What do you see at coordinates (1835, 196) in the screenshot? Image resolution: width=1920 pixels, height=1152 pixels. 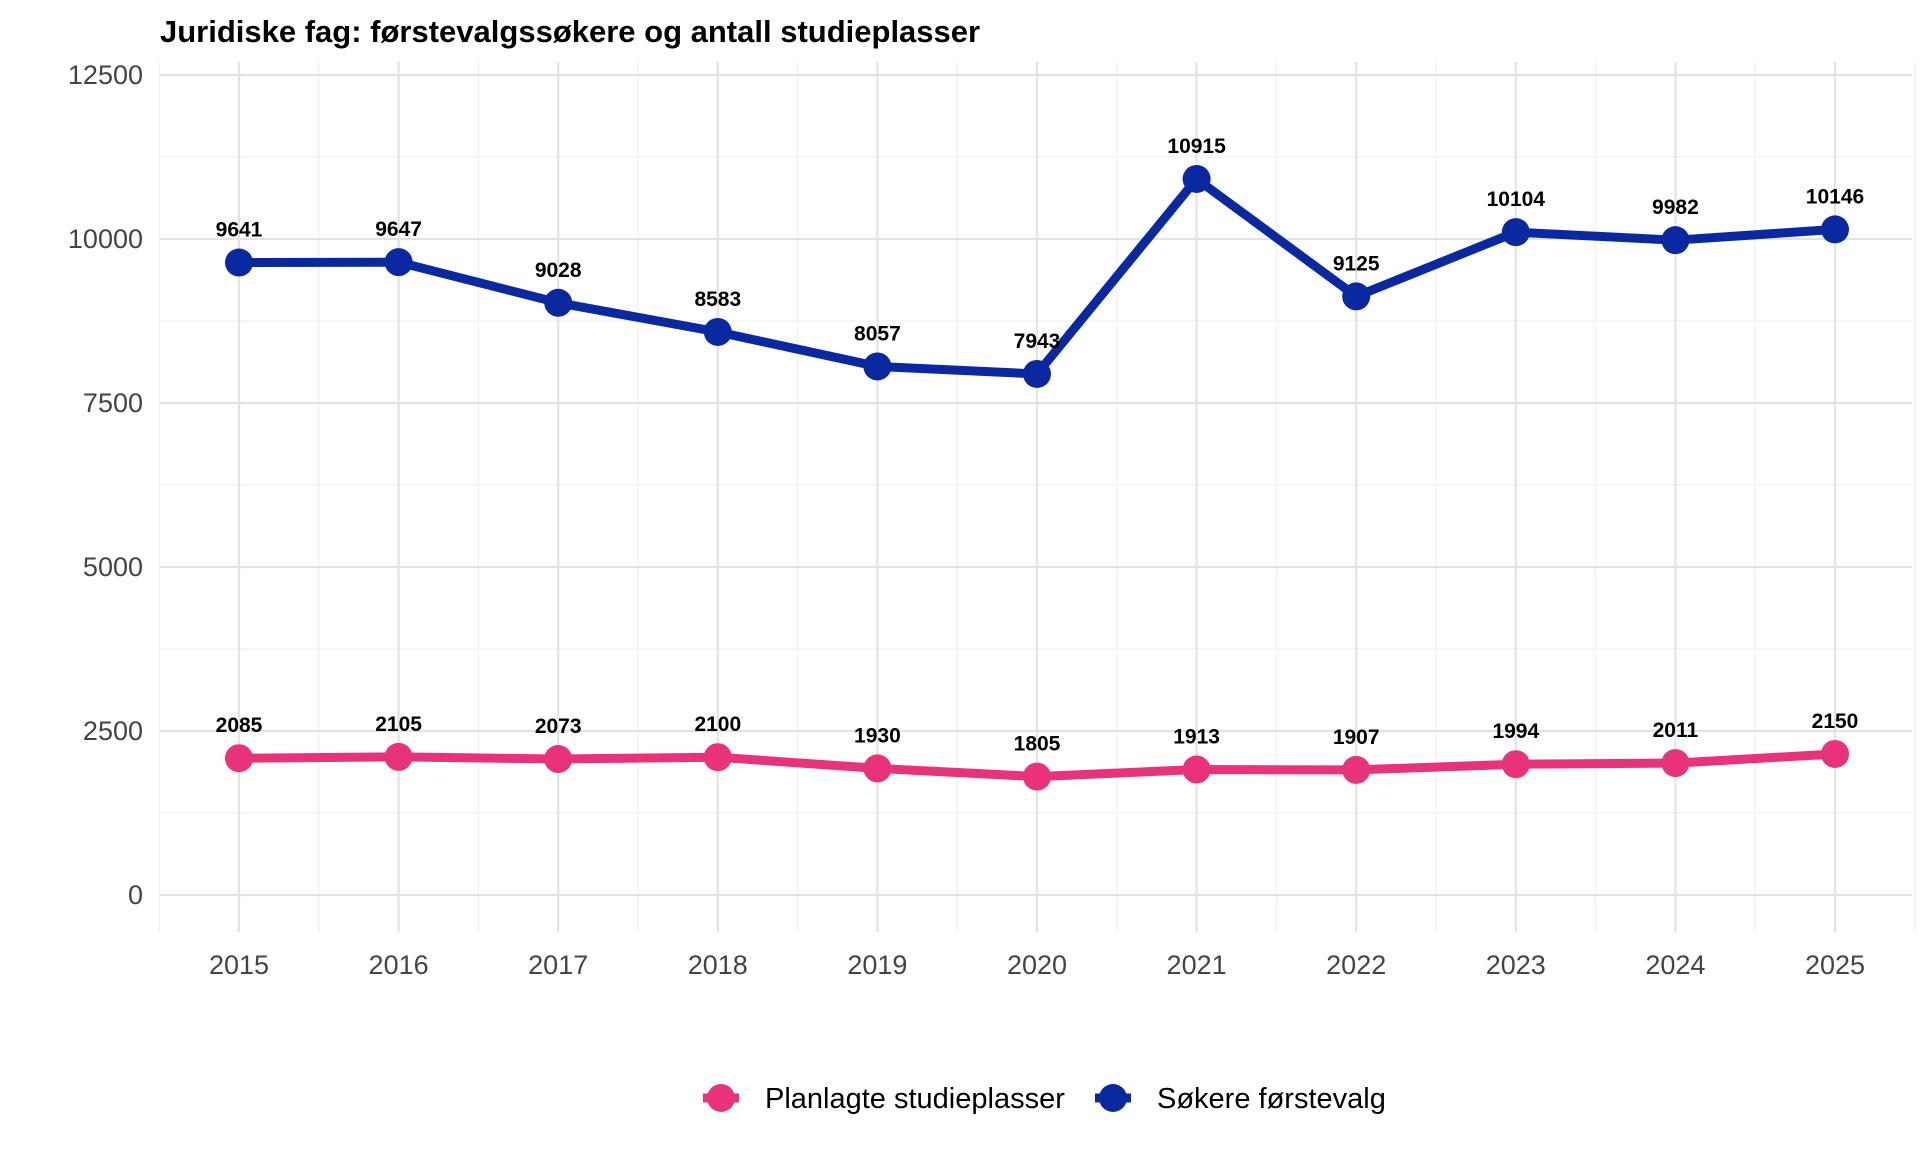 I see `data-label: 10146` at bounding box center [1835, 196].